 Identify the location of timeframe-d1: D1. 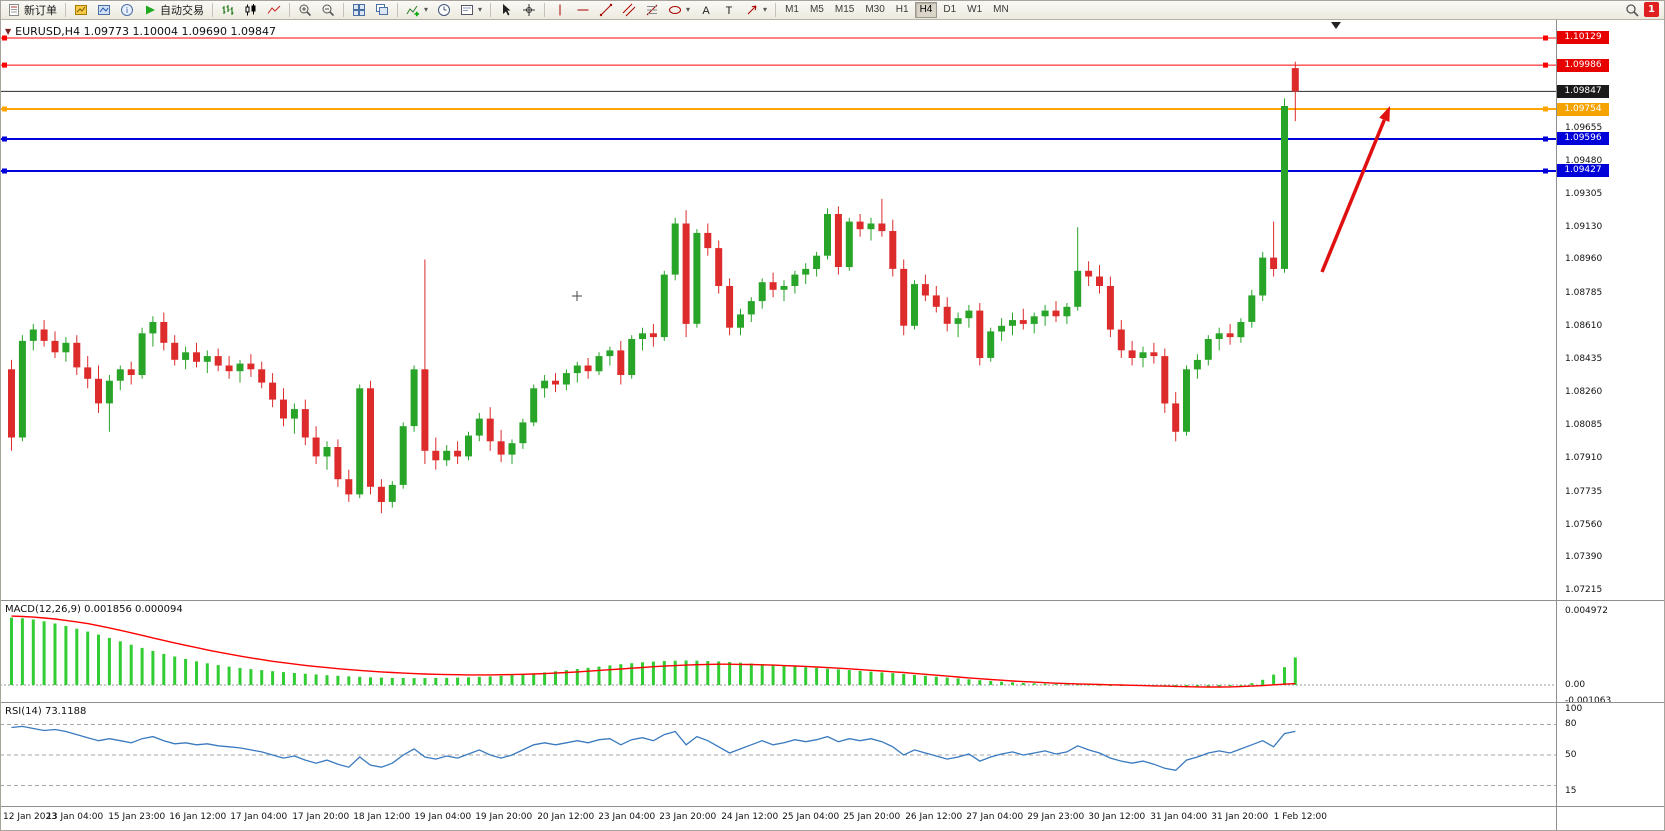
(949, 10).